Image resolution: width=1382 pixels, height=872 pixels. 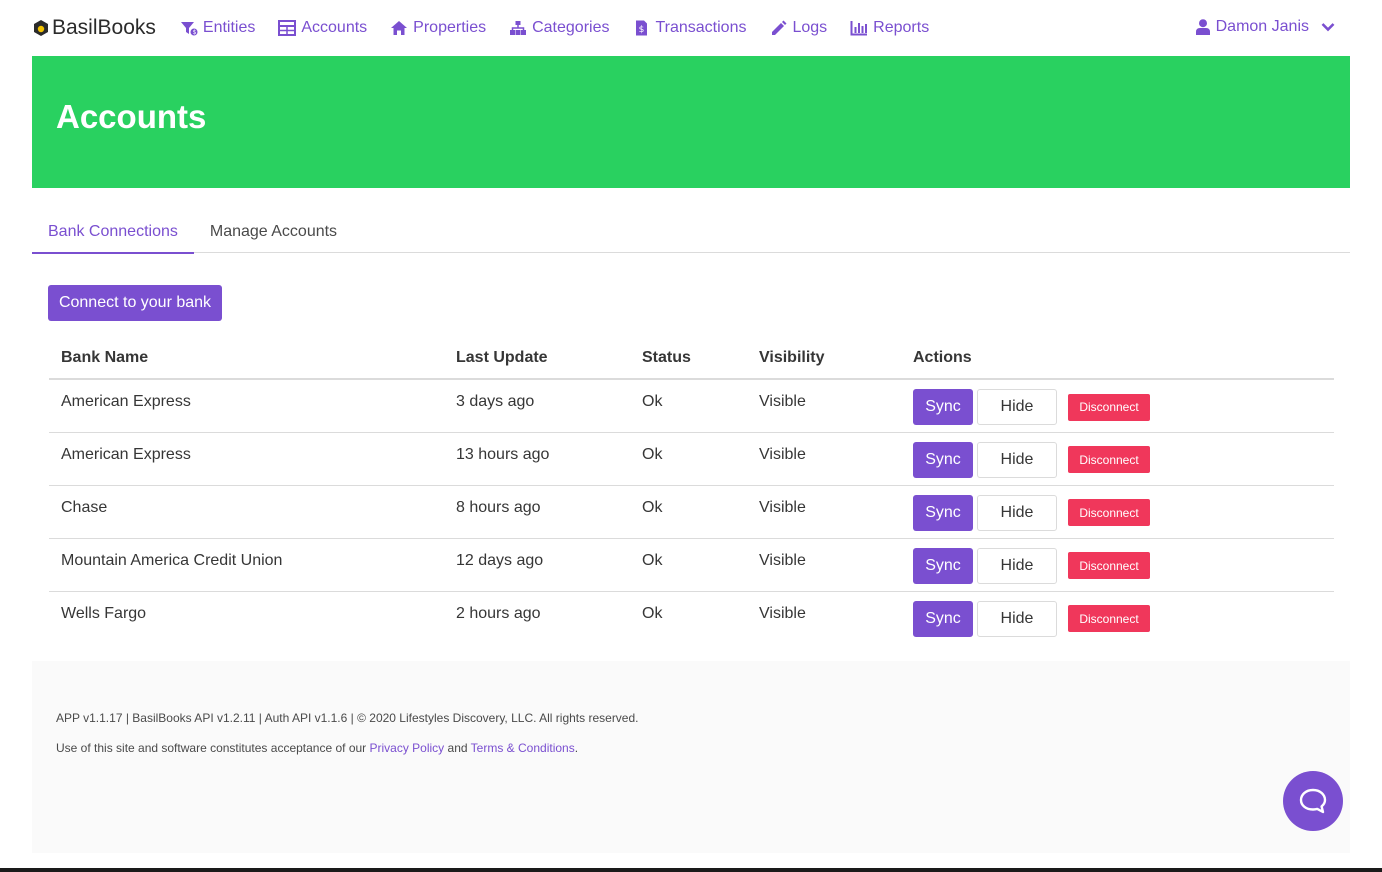 I want to click on entities-icon: $, so click(x=189, y=29).